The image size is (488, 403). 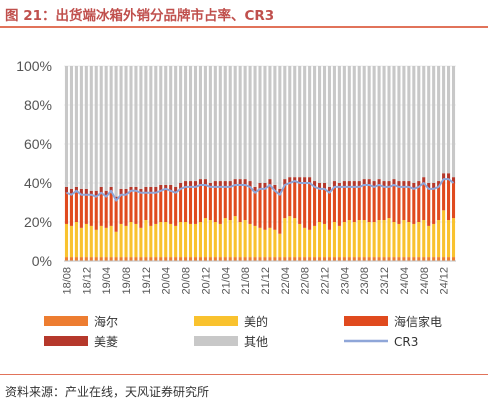 I want to click on x-tick-label: 20/08, so click(x=187, y=281).